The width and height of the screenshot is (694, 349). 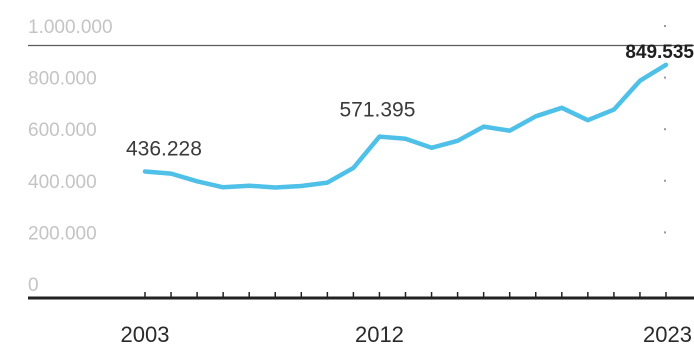 What do you see at coordinates (405, 295) in the screenshot?
I see `x-minor-ticks` at bounding box center [405, 295].